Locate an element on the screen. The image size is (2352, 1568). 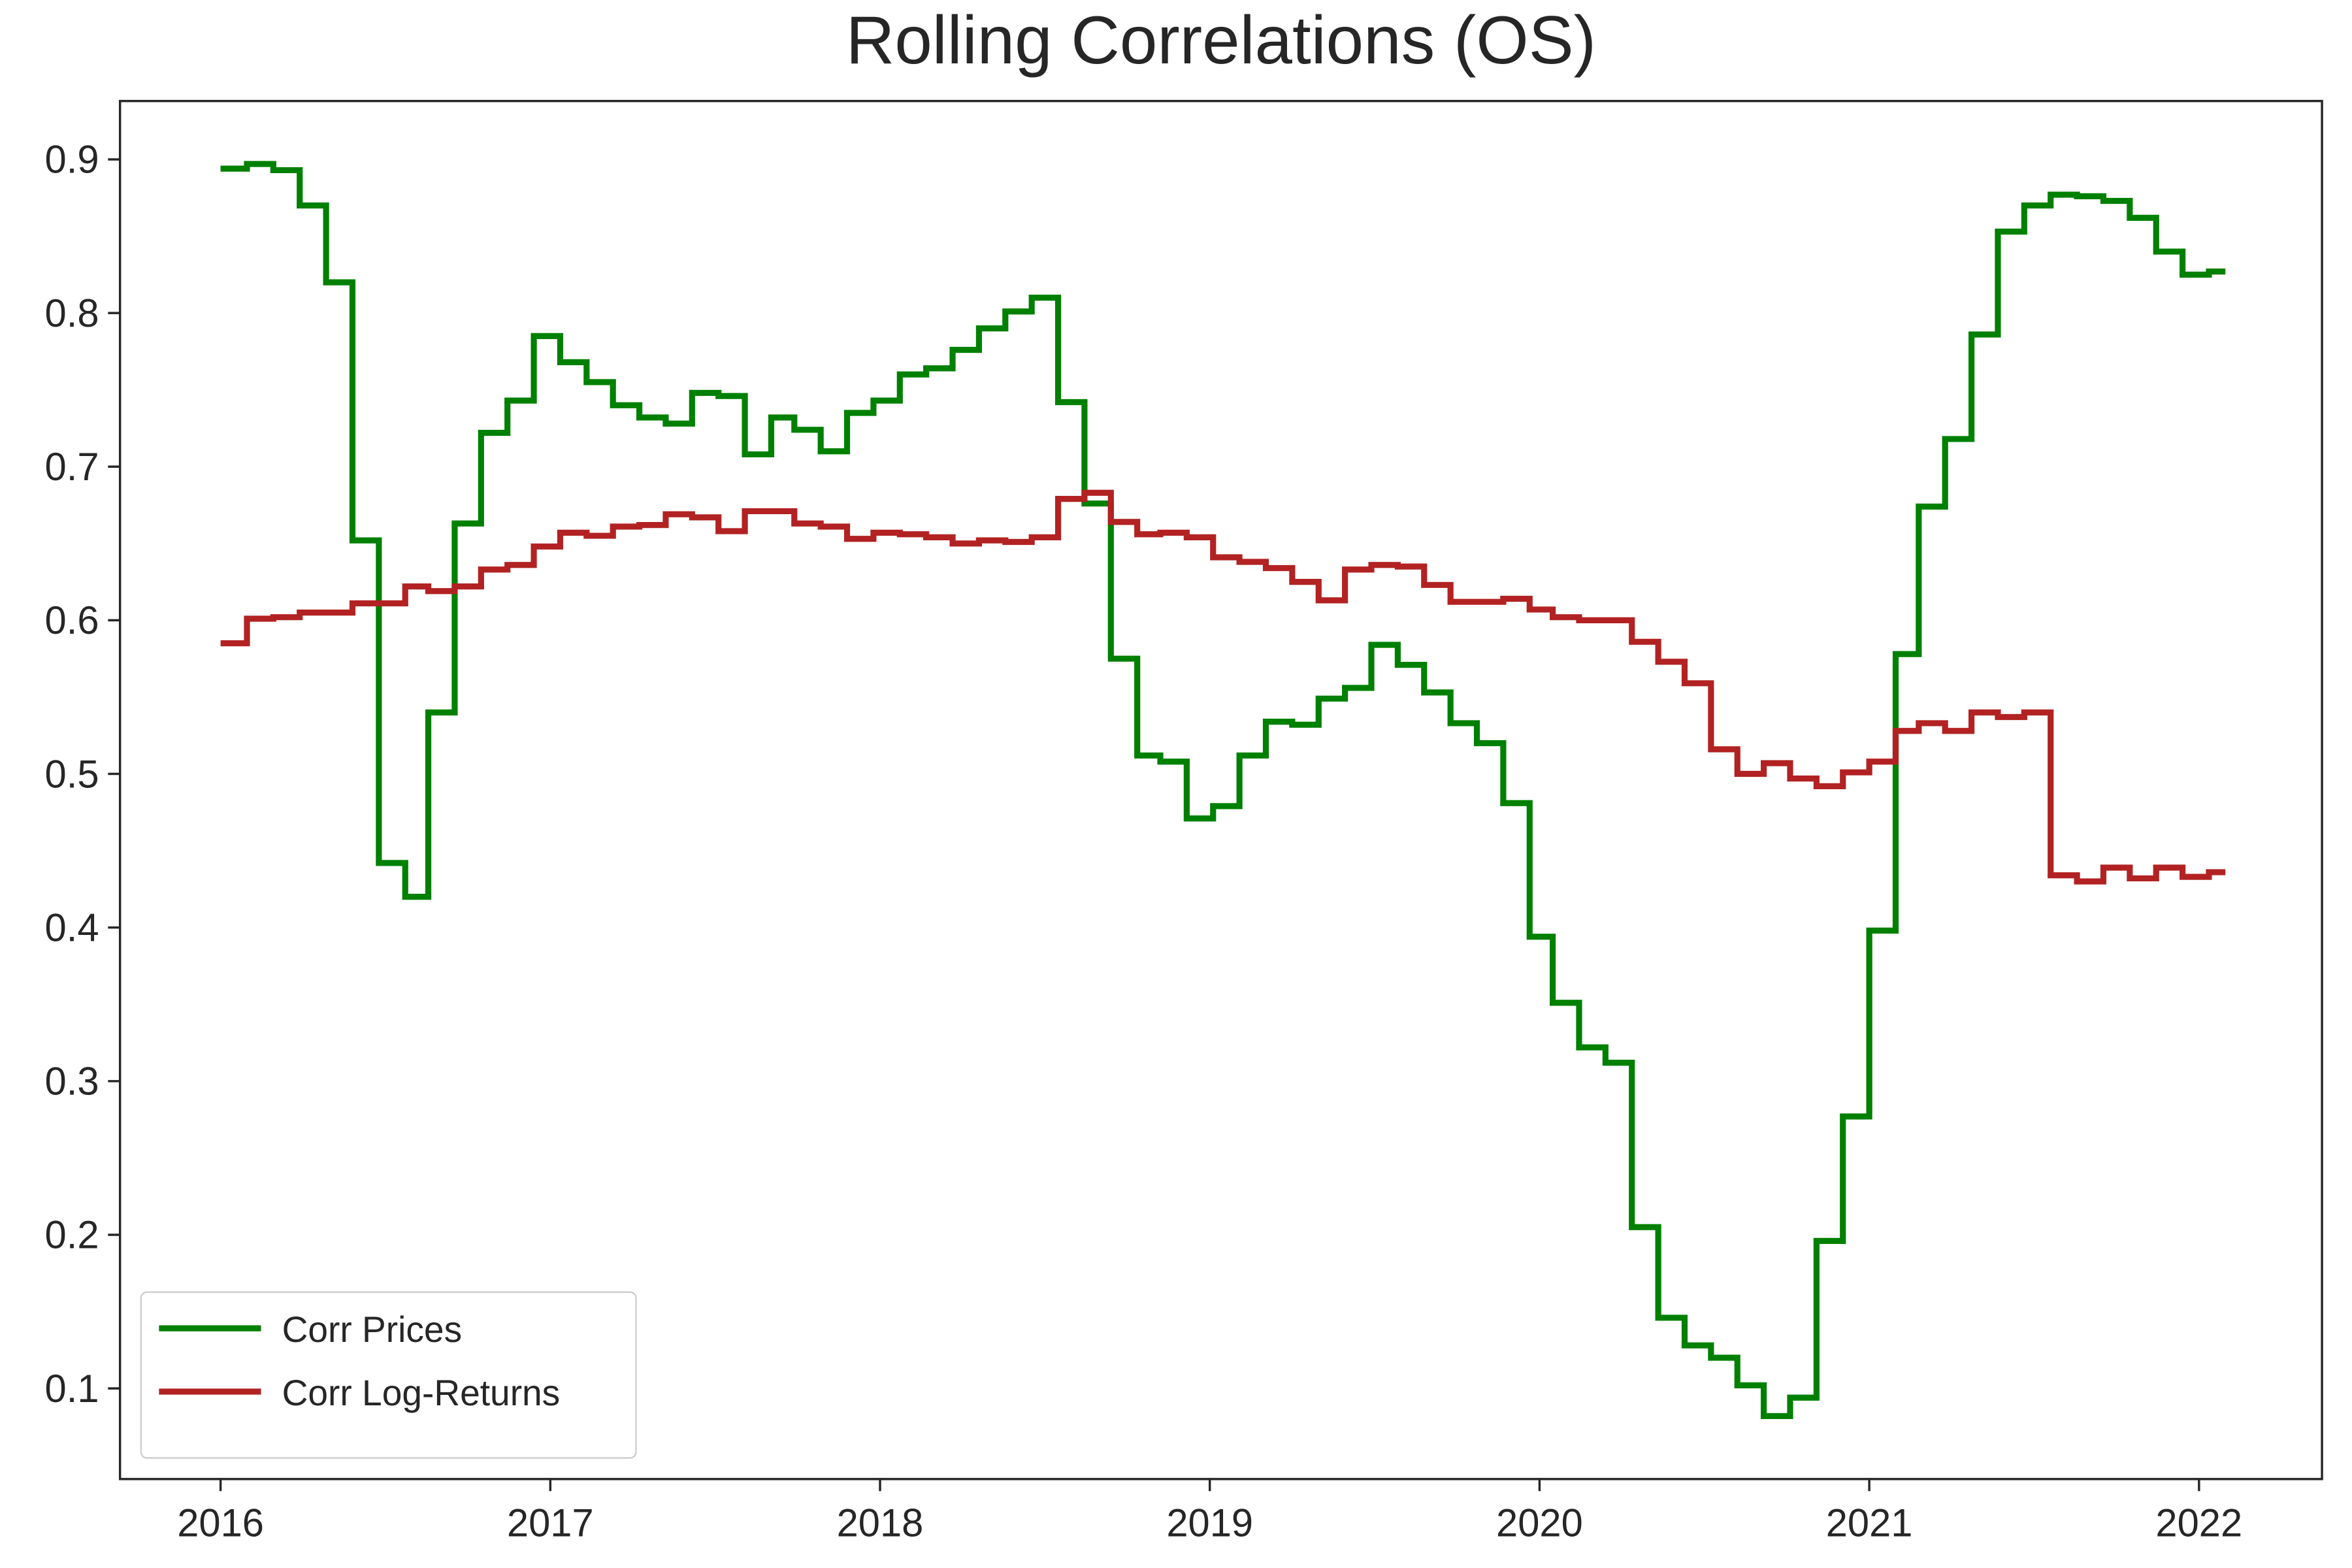
x-tick-label: 2021 is located at coordinates (1869, 1522).